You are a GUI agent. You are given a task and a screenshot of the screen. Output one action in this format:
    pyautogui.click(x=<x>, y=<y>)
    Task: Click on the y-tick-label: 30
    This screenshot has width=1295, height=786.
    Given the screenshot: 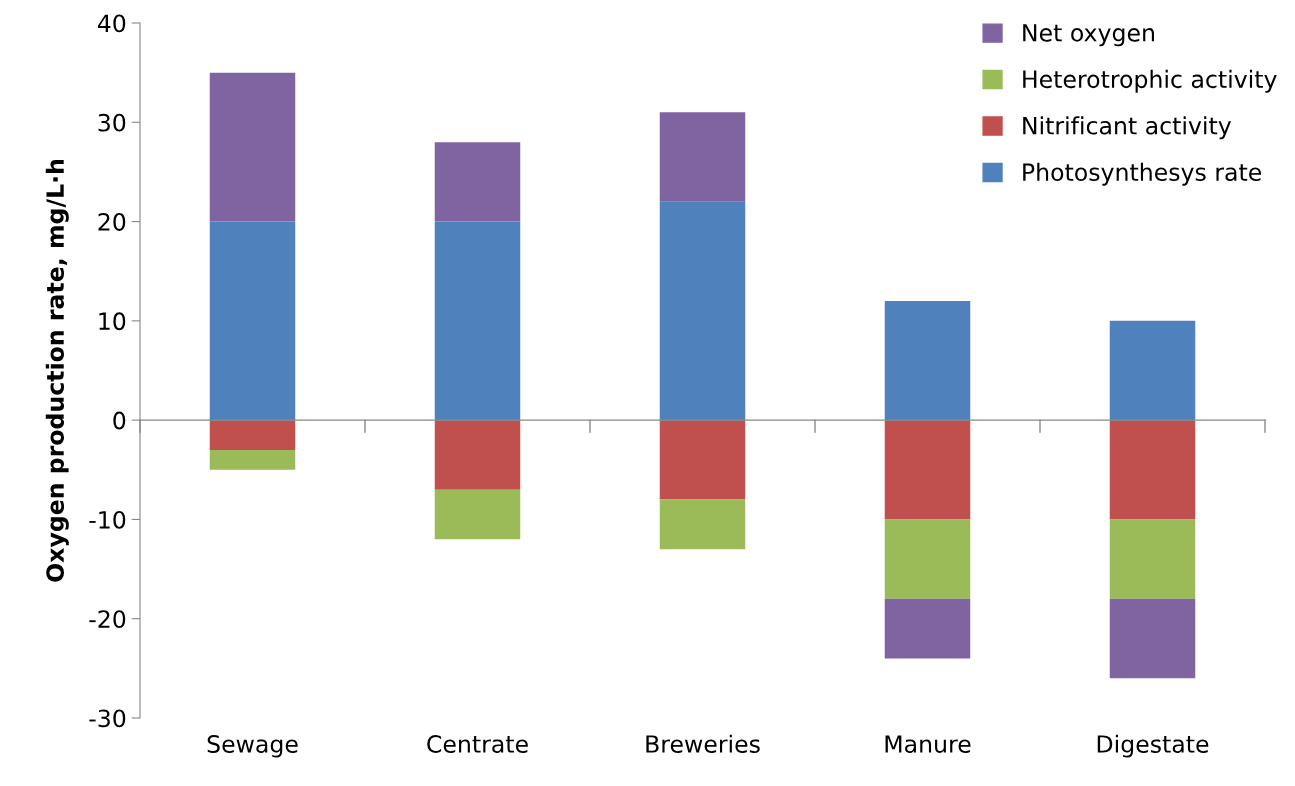 What is the action you would take?
    pyautogui.click(x=112, y=122)
    